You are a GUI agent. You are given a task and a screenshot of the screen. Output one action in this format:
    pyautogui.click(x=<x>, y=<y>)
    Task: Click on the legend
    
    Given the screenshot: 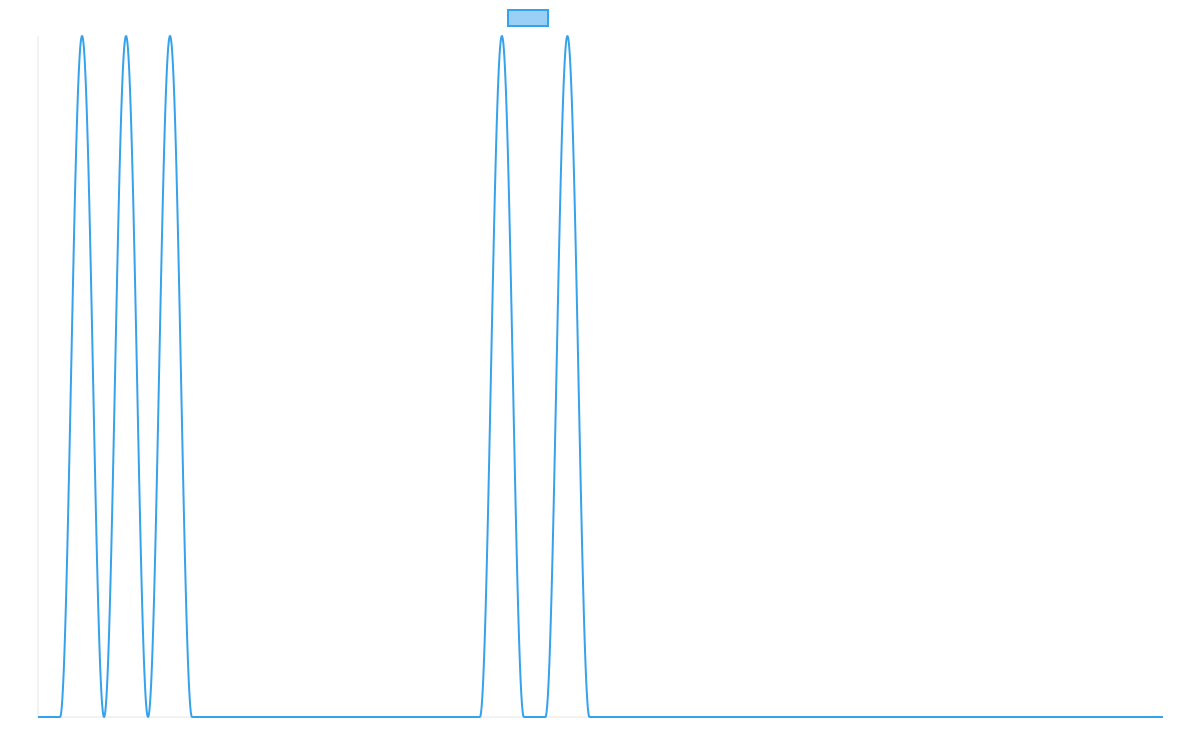 What is the action you would take?
    pyautogui.click(x=528, y=18)
    